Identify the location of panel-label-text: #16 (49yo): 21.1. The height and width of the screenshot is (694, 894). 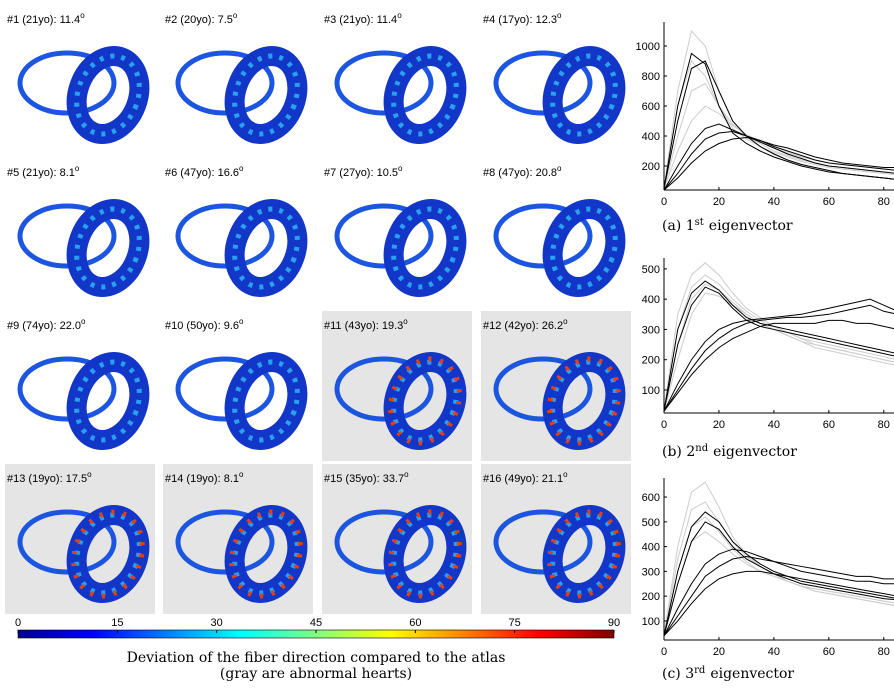
(523, 479).